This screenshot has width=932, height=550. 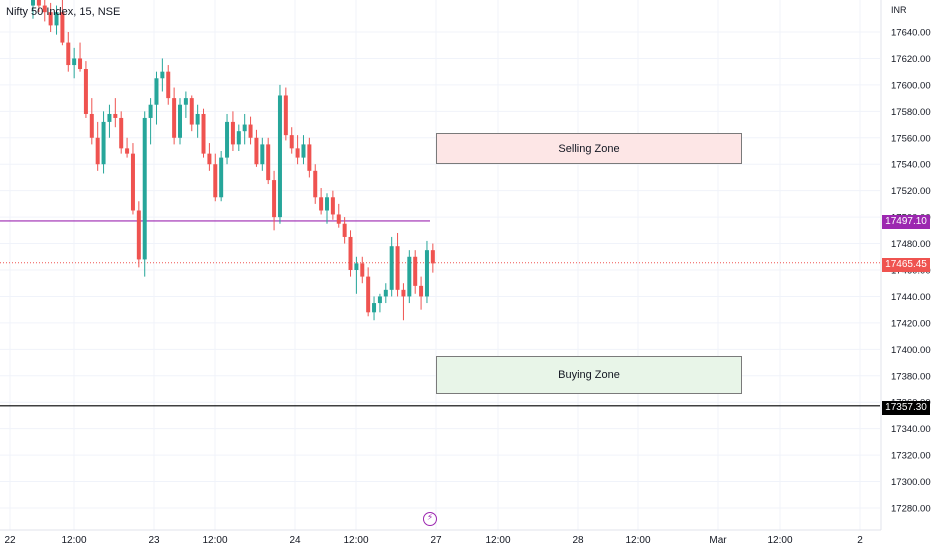 I want to click on lightning-icon: ⚡, so click(x=430, y=519).